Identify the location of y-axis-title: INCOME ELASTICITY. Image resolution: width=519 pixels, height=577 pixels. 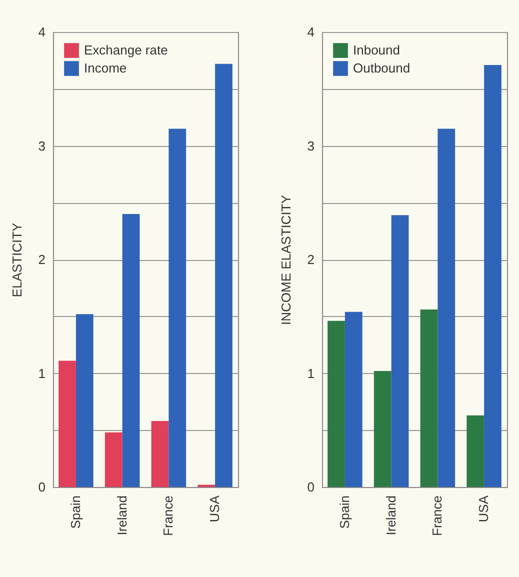
(286, 260).